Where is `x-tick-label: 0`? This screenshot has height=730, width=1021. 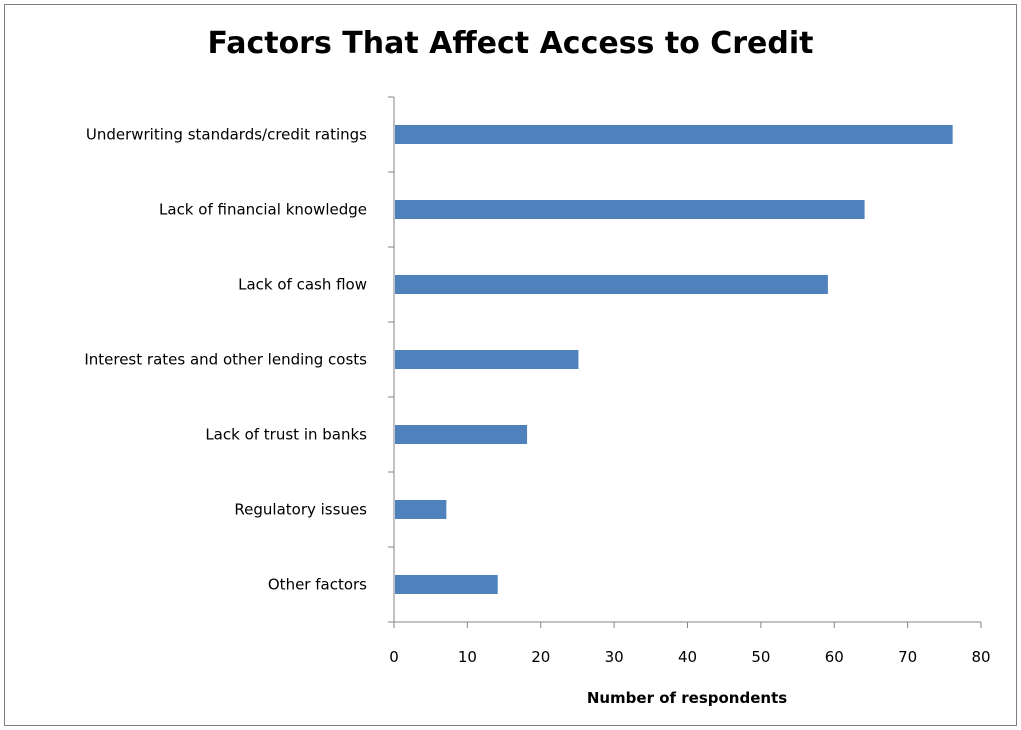
x-tick-label: 0 is located at coordinates (394, 657).